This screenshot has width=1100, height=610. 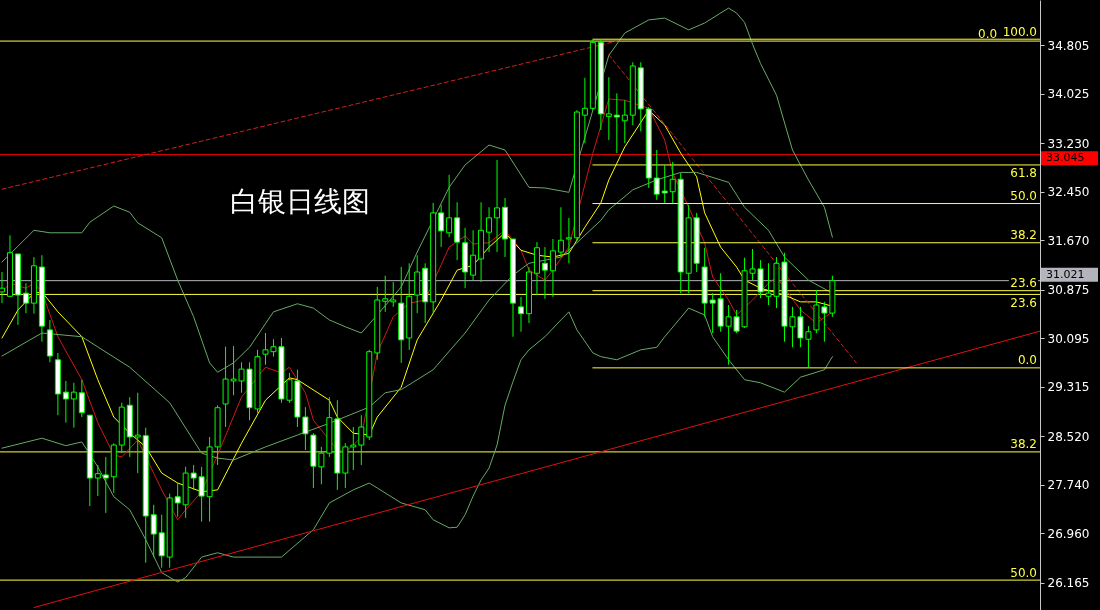 I want to click on y-tick-label: 26.165, so click(x=1068, y=583).